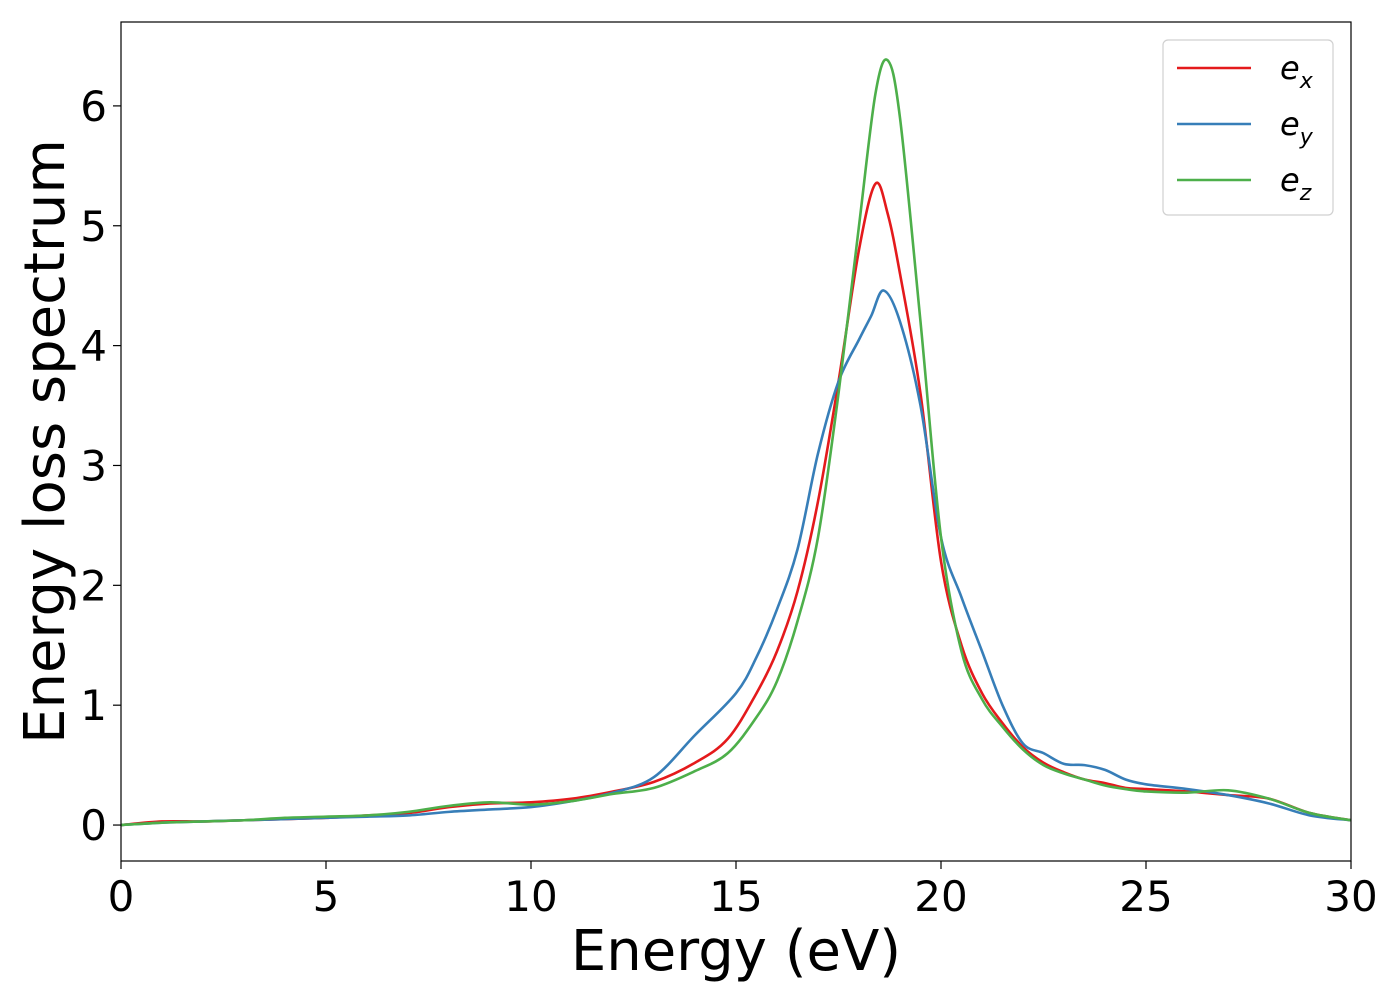 The width and height of the screenshot is (1400, 1000). What do you see at coordinates (93, 465) in the screenshot?
I see `y-tick-label: 3` at bounding box center [93, 465].